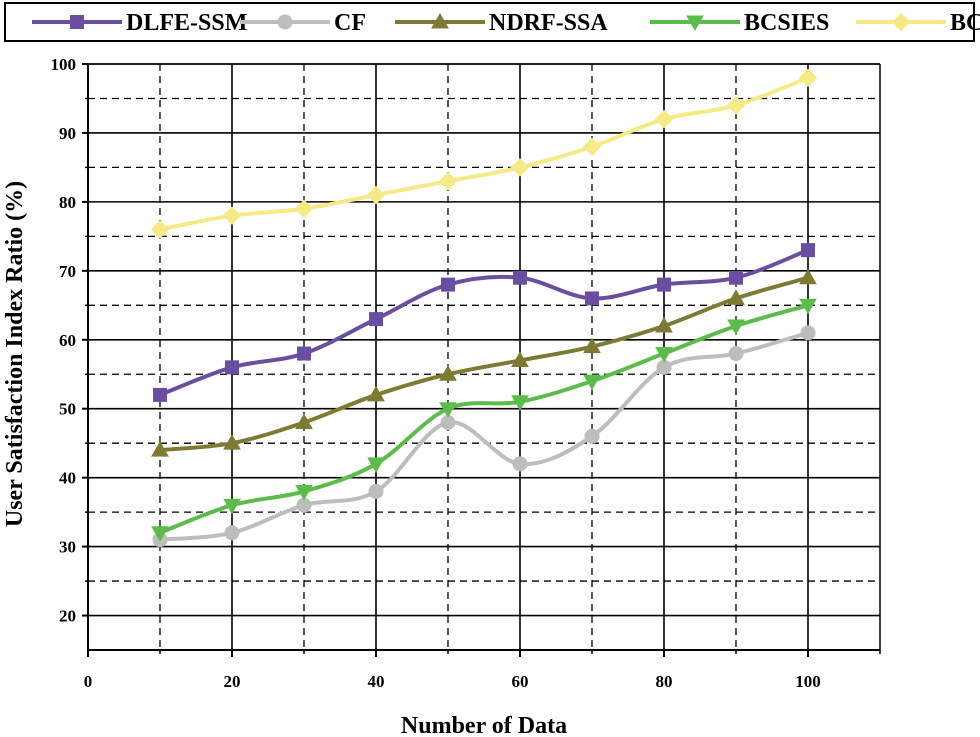  I want to click on legend: DLFE-SSM CF NDRF-SSA BCSIES BCEPP, so click(492, 22).